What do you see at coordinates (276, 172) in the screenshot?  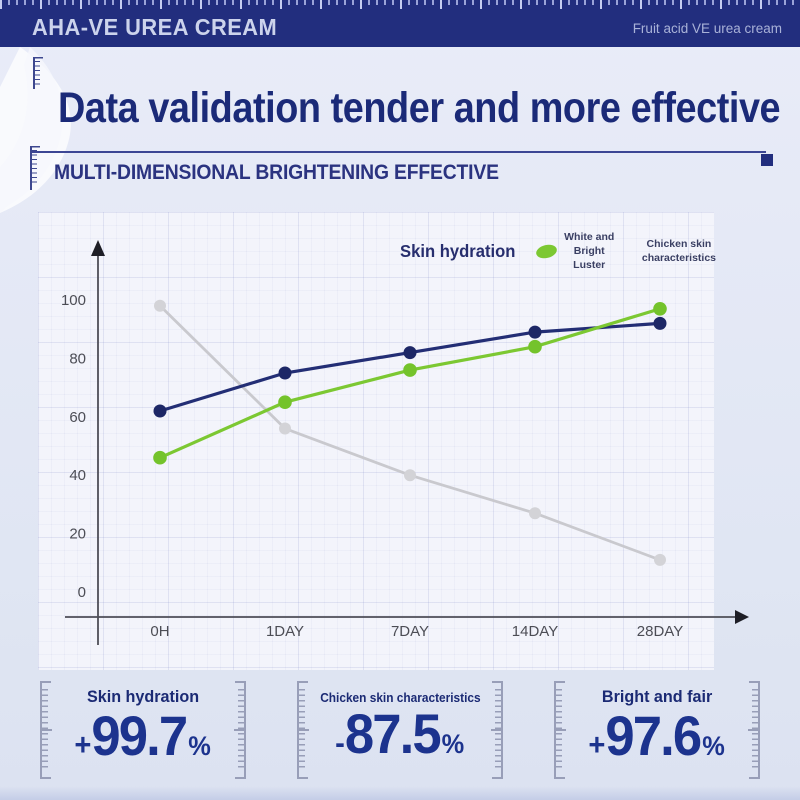 I see `section-subtitle: MULTI-DIMENSIONAL BRIGHTENING EFFECTIVE` at bounding box center [276, 172].